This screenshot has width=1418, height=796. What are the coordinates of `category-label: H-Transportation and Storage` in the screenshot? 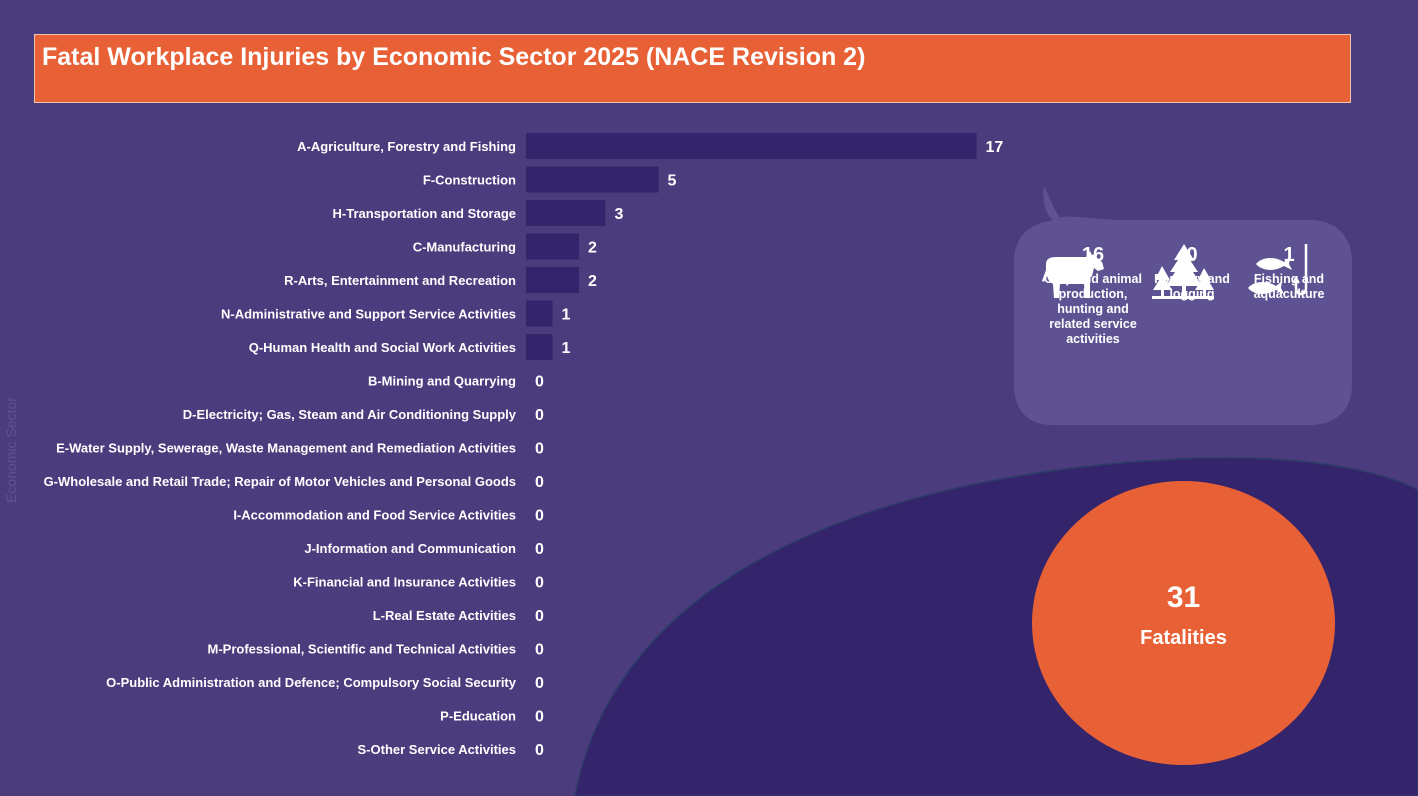 It's located at (424, 213).